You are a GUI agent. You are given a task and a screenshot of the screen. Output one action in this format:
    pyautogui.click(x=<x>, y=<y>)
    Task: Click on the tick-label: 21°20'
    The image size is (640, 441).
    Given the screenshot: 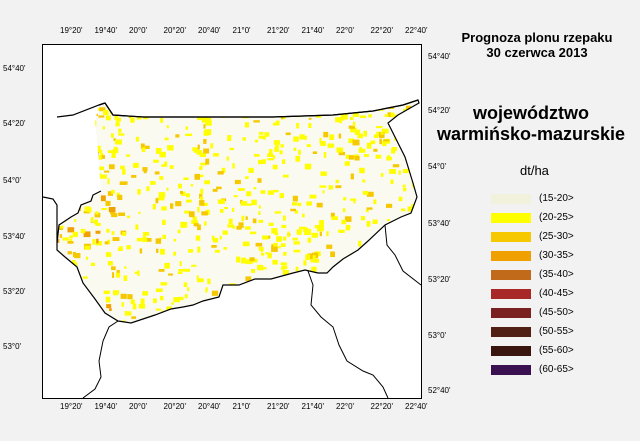 What is the action you would take?
    pyautogui.click(x=278, y=406)
    